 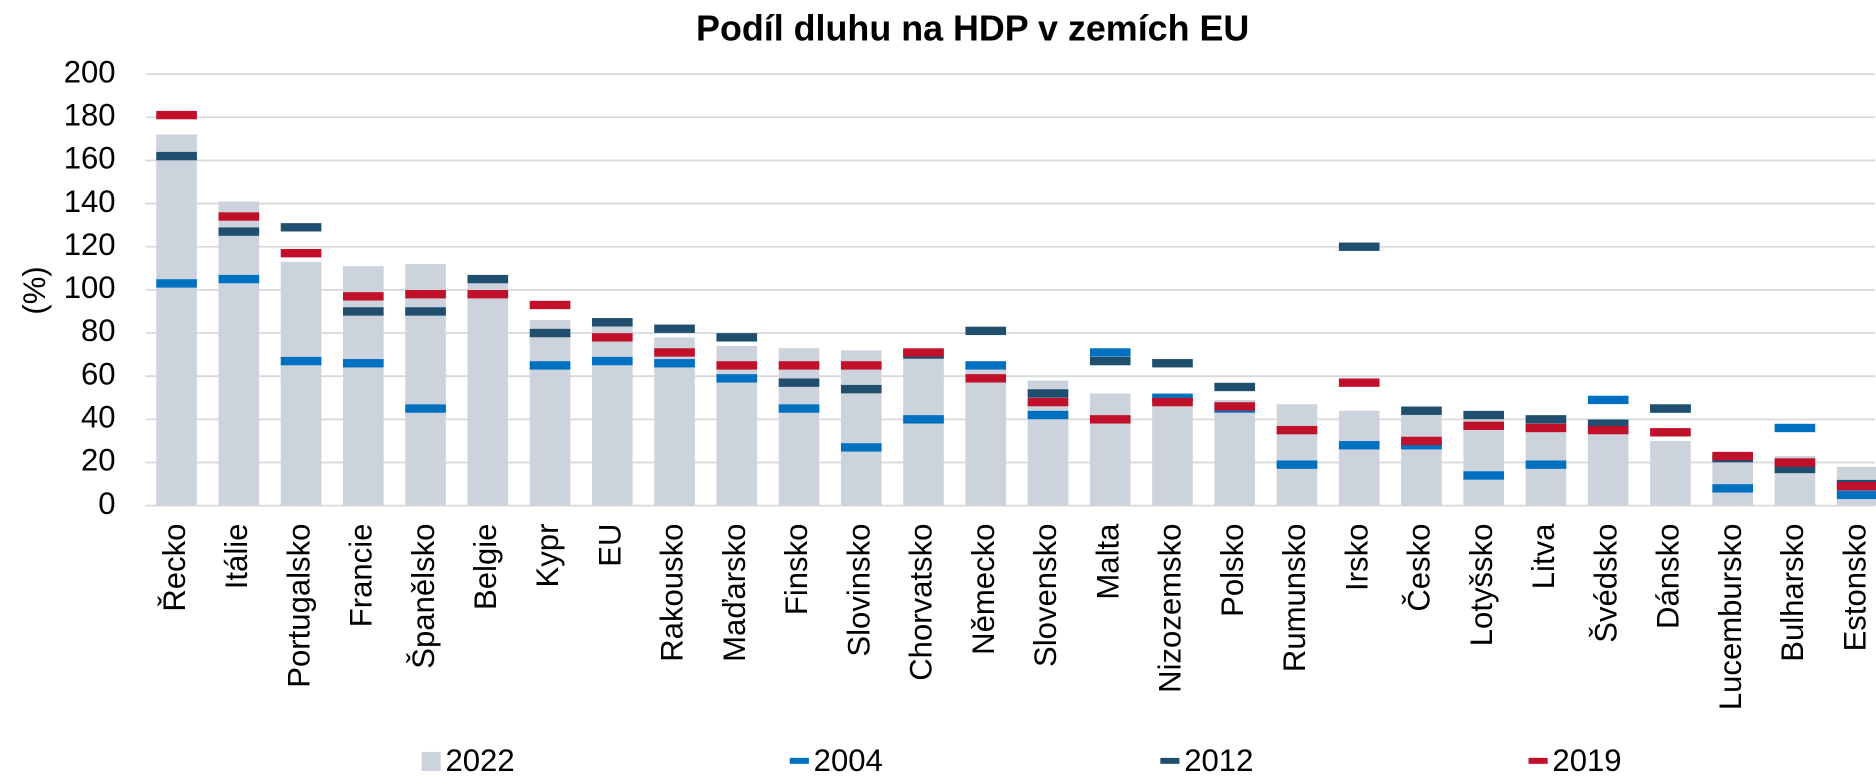 I want to click on y-tick-label: 40, so click(x=98, y=417).